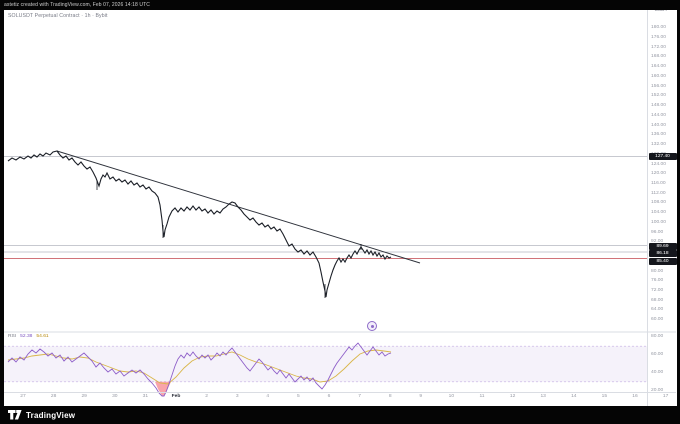 Image resolution: width=680 pixels, height=424 pixels. Describe the element at coordinates (658, 106) in the screenshot. I see `price-tick-label: 148.00` at that location.